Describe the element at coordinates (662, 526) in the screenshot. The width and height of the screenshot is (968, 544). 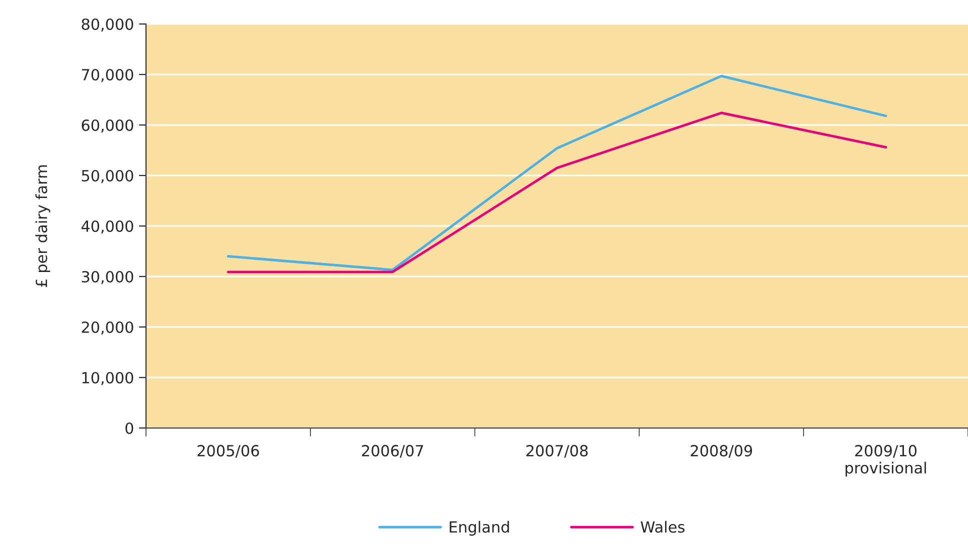
I see `legend-label: Wales` at that location.